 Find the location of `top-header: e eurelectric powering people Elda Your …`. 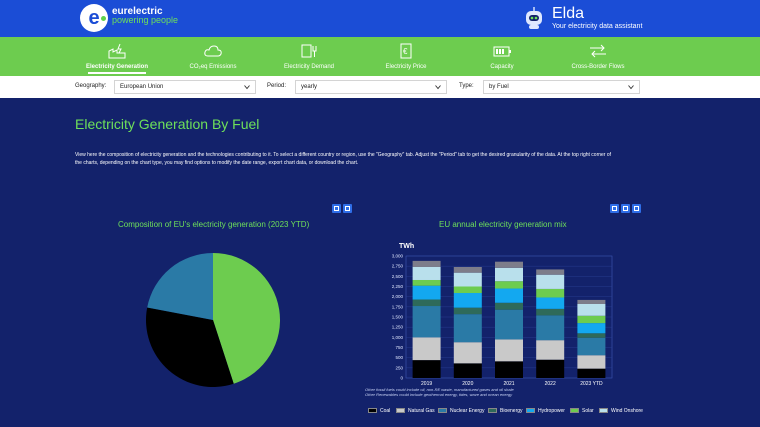

top-header: e eurelectric powering people Elda Your … is located at coordinates (380, 18).